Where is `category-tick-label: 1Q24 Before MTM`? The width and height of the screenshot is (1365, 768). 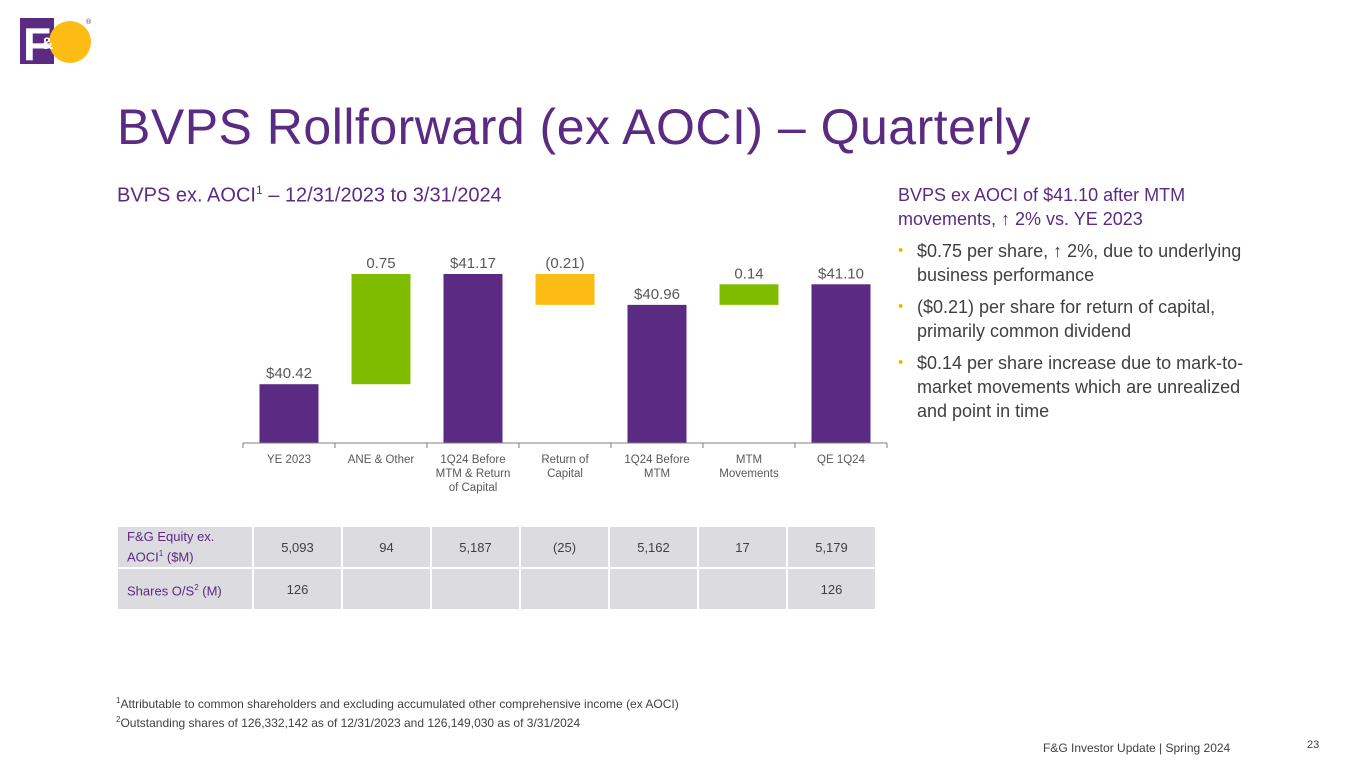
category-tick-label: 1Q24 Before MTM is located at coordinates (656, 467).